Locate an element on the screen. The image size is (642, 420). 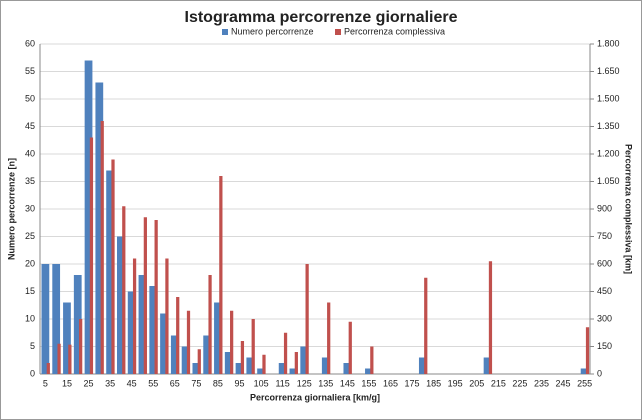
x-tick-label: 15 is located at coordinates (67, 383).